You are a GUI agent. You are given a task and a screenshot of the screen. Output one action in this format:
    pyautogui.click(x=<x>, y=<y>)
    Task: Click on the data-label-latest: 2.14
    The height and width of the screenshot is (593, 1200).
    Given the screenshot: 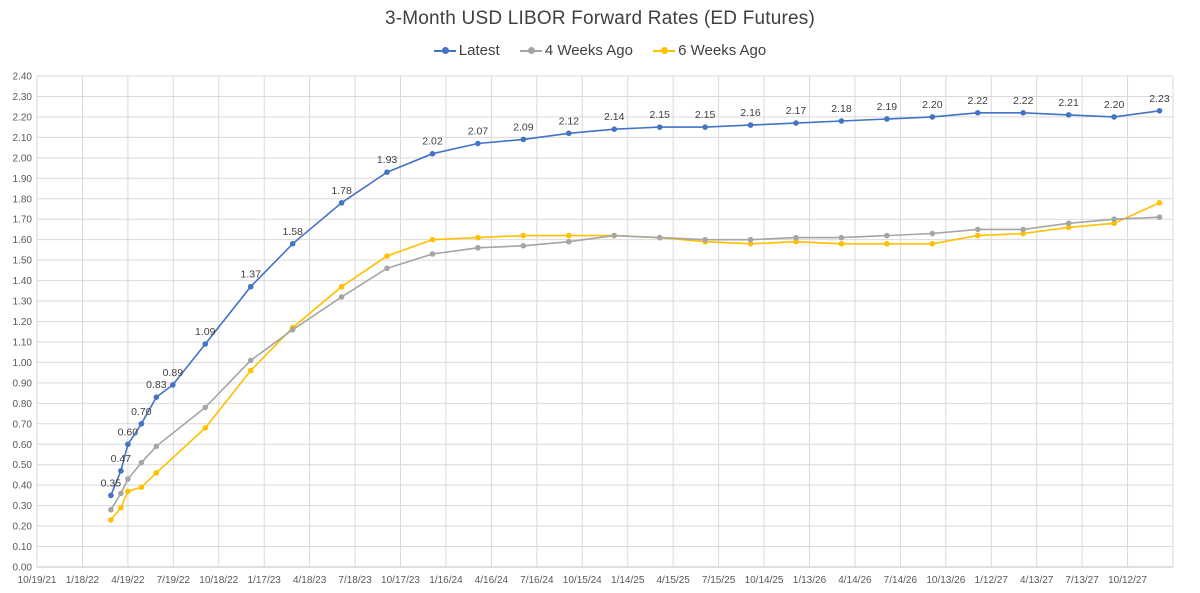 What is the action you would take?
    pyautogui.click(x=614, y=117)
    